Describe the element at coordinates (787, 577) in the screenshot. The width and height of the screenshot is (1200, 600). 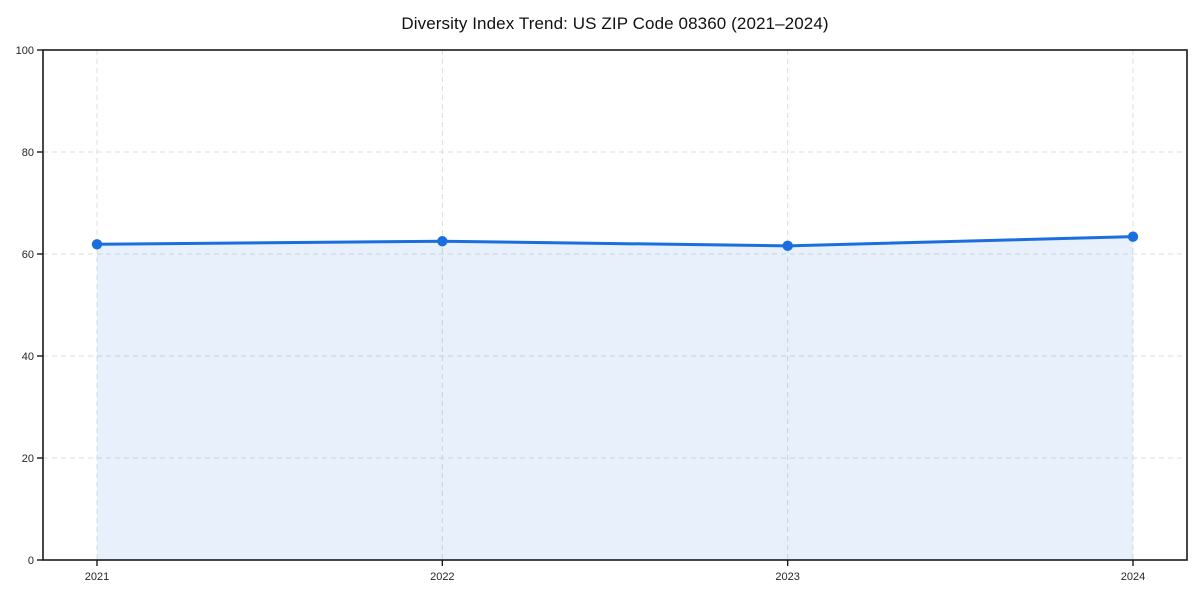
I see `x-tick-label-2023: 2023` at that location.